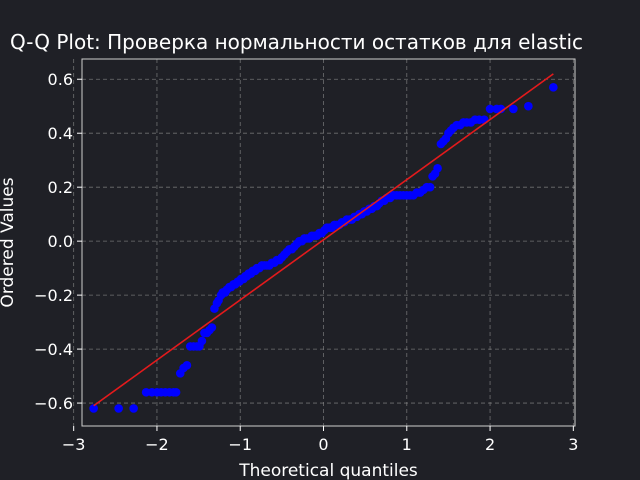  Describe the element at coordinates (60, 241) in the screenshot. I see `y-tick-label: 0.0` at that location.